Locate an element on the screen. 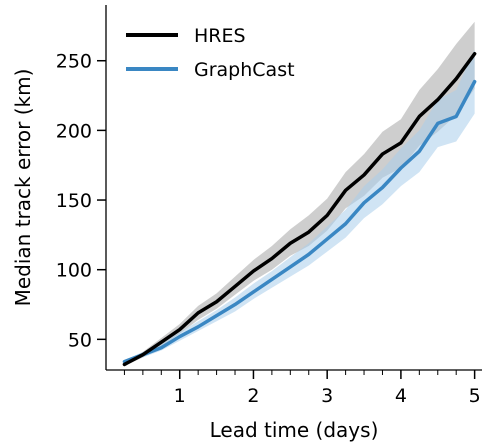 The height and width of the screenshot is (447, 500). x-axis-label: Lead time (days) is located at coordinates (294, 430).